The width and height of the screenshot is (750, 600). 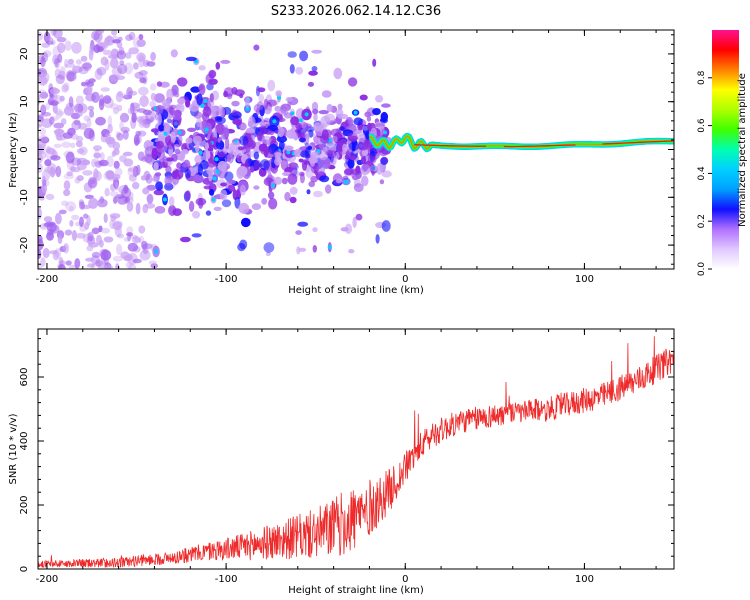 I want to click on y-tick-label: 0, so click(x=24, y=149).